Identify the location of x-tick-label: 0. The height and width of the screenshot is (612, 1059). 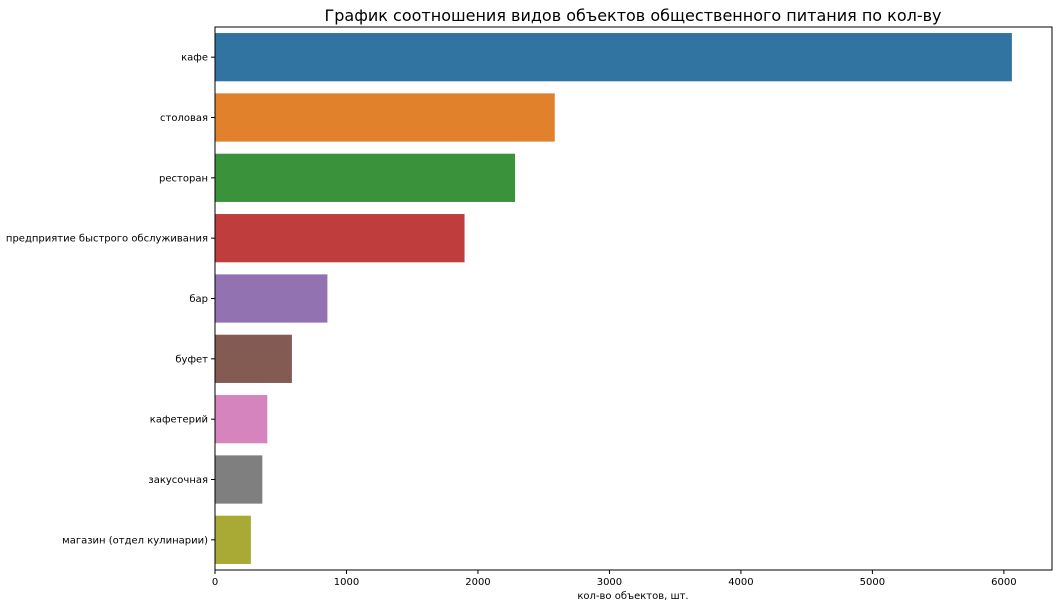
(215, 582).